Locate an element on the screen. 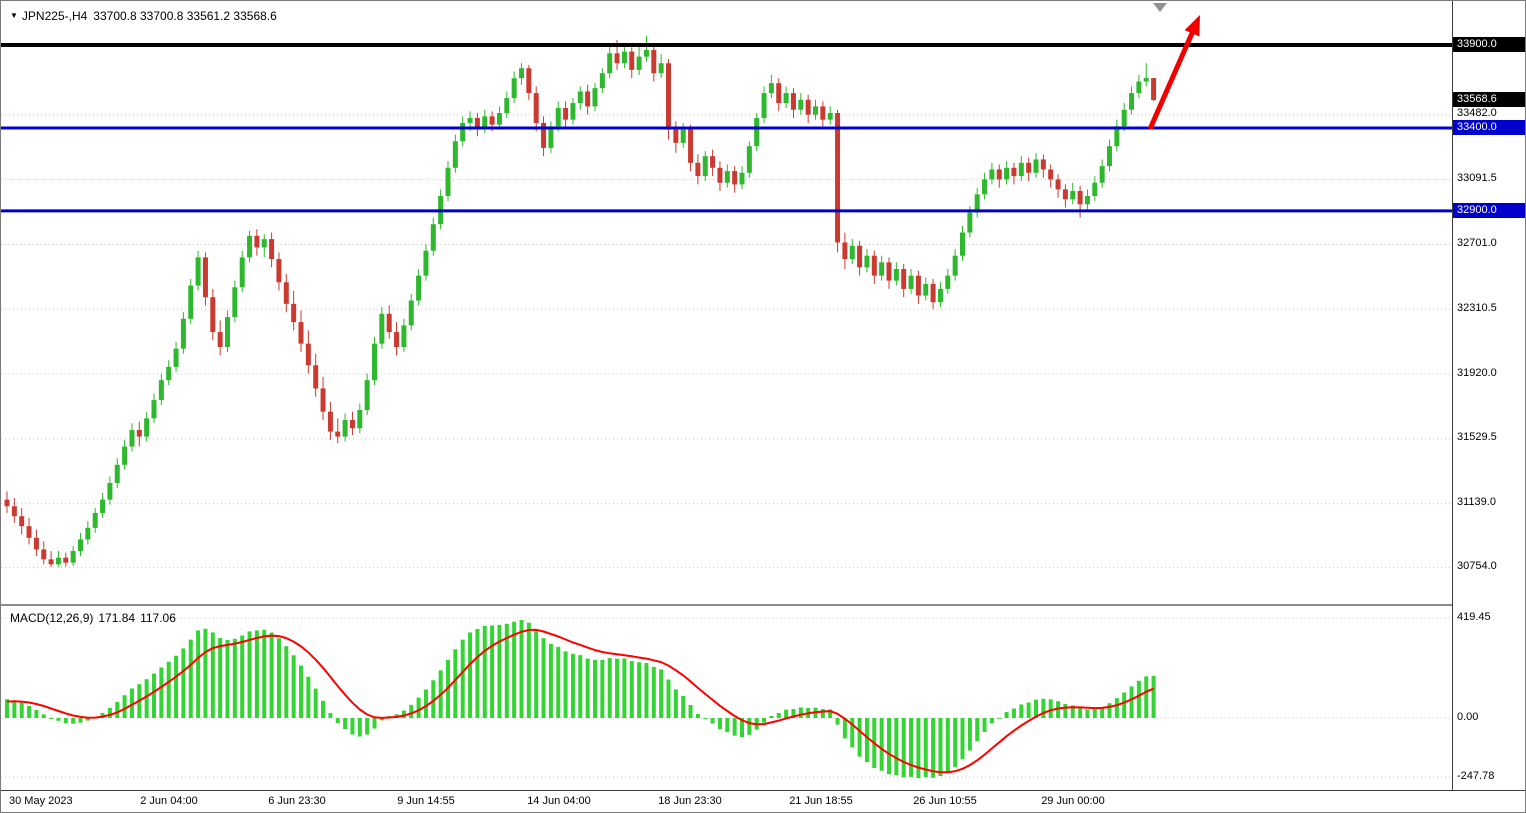 The height and width of the screenshot is (813, 1526). time-axis-label: 18 Jun 23:30 is located at coordinates (690, 801).